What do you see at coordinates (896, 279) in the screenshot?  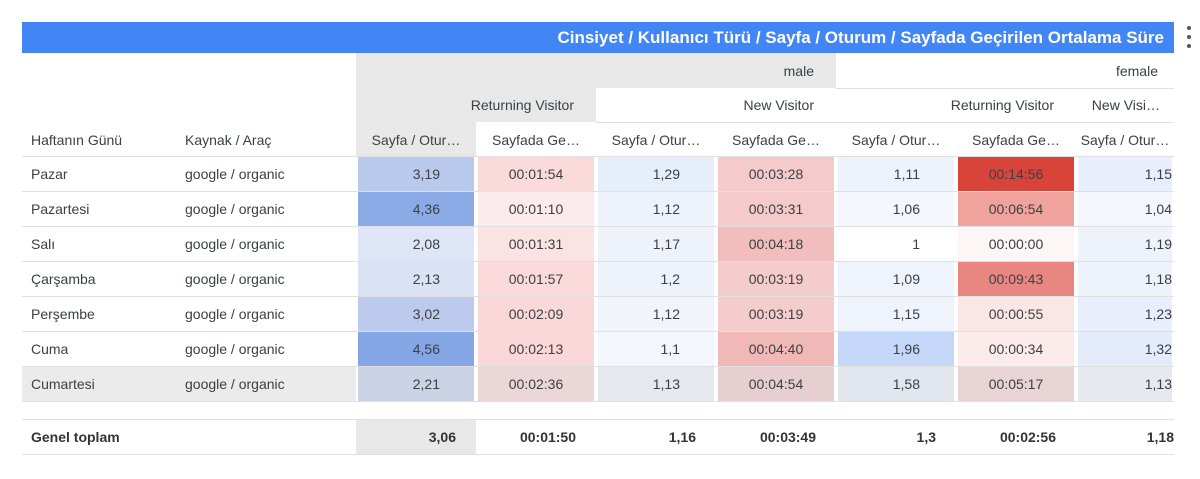 I see `table-value-cell: 1,09` at bounding box center [896, 279].